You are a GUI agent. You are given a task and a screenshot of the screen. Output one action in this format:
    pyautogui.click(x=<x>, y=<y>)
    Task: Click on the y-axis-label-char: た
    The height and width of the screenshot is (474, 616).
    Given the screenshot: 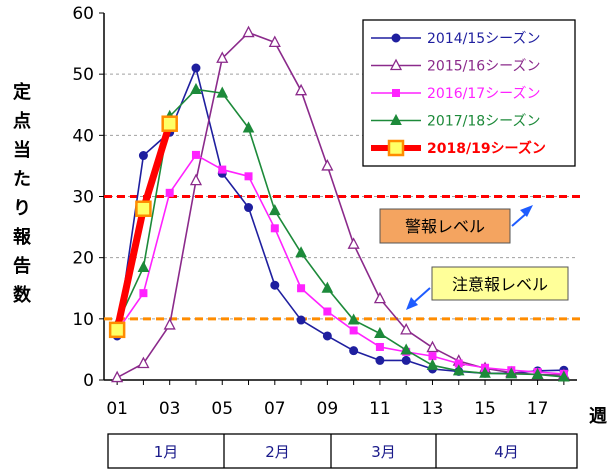 What is the action you would take?
    pyautogui.click(x=22, y=179)
    